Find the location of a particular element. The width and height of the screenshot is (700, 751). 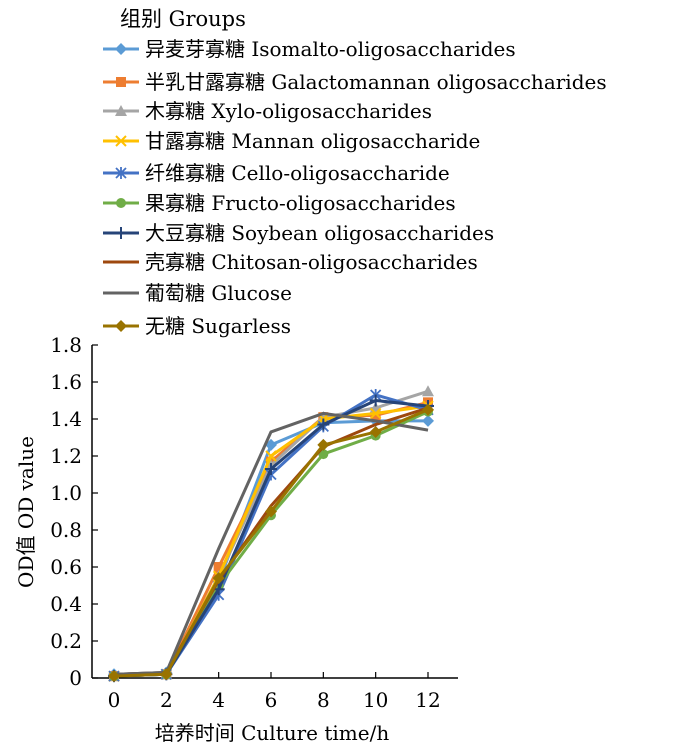

x-tick-label: 0 is located at coordinates (114, 700).